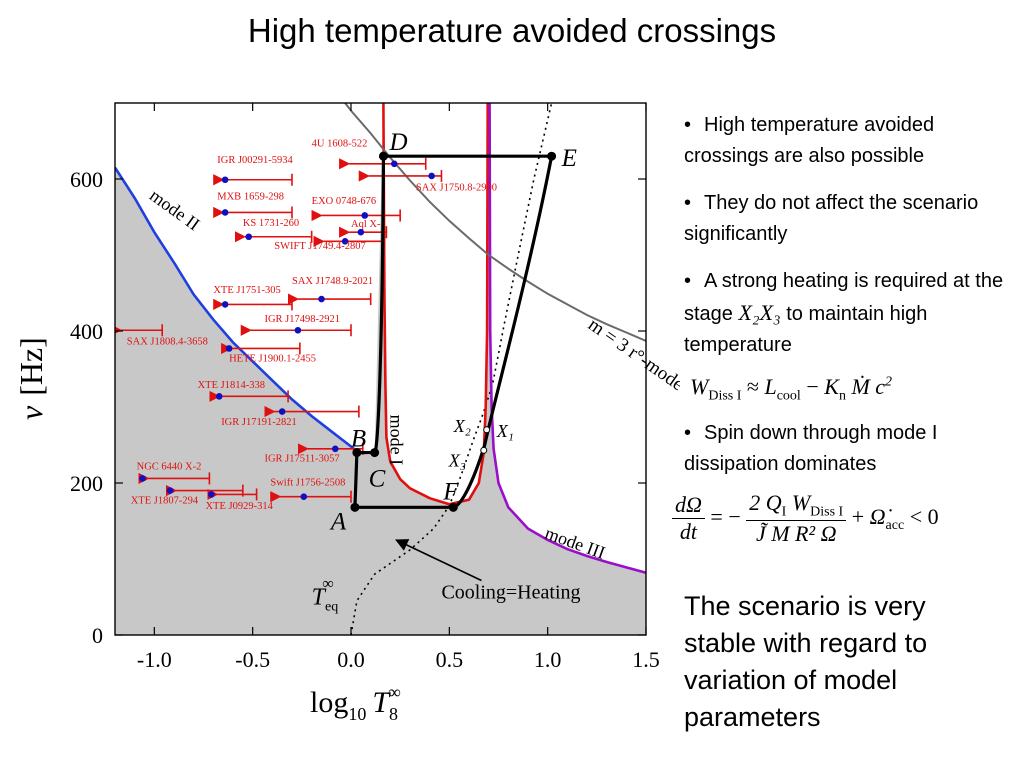  Describe the element at coordinates (462, 426) in the screenshot. I see `crossing-label: X₂` at that location.